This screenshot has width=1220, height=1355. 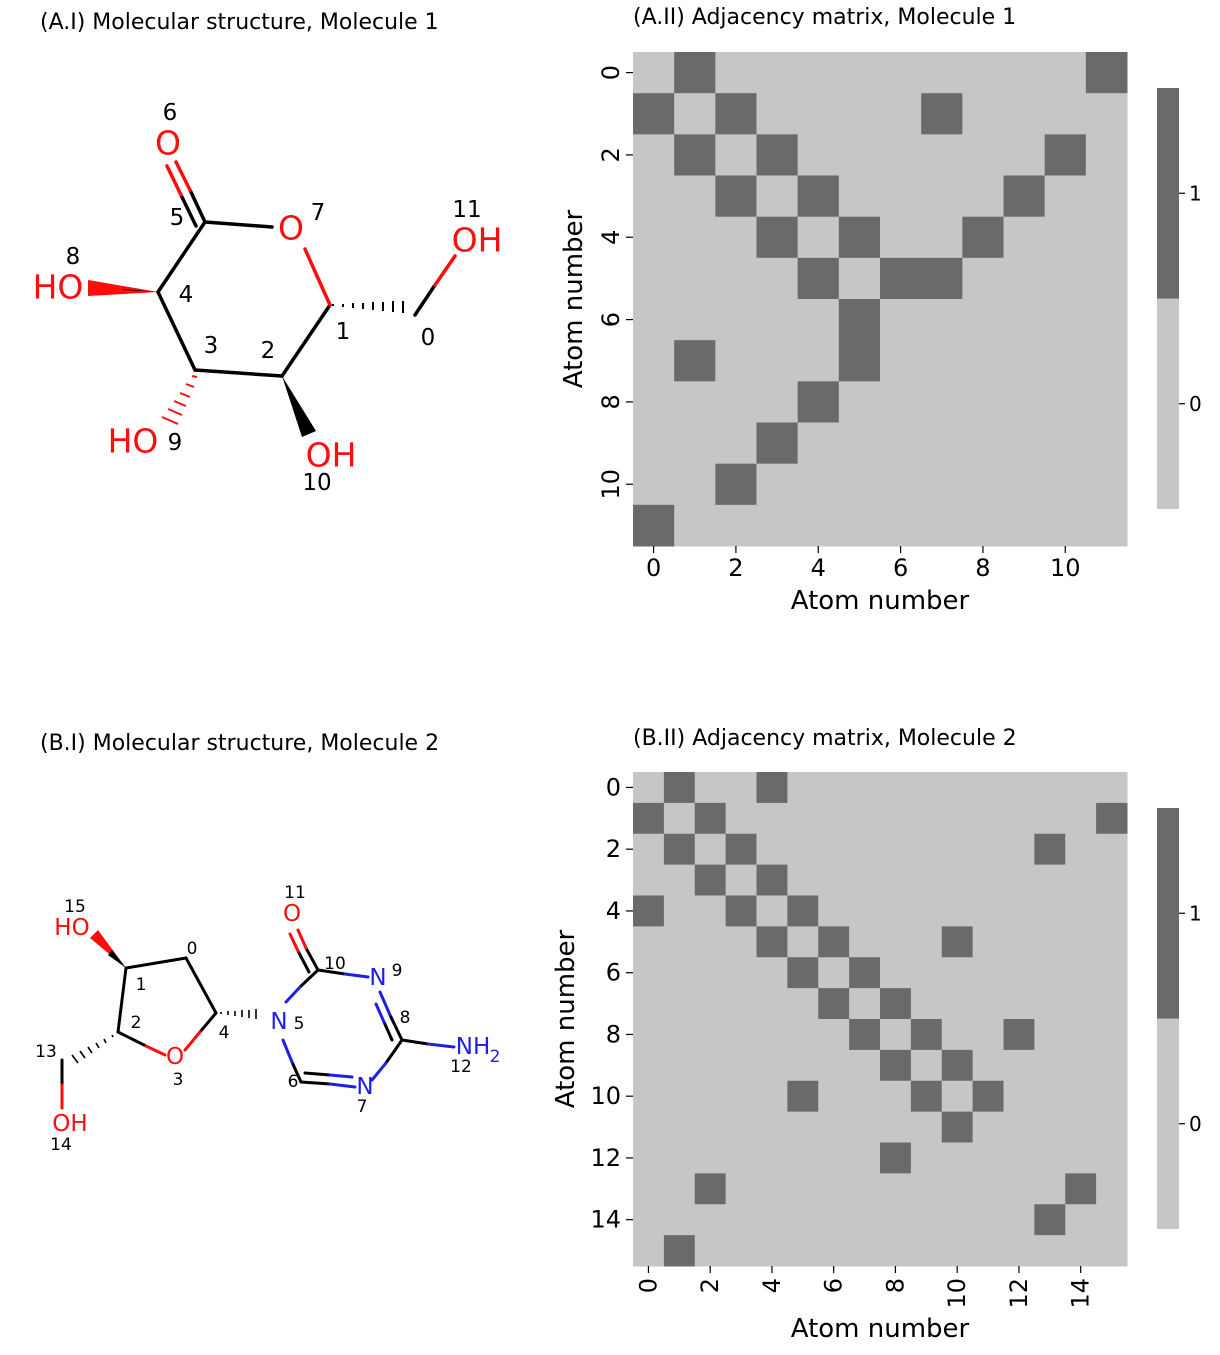 I want to click on mol1-index-5: 5, so click(x=177, y=218).